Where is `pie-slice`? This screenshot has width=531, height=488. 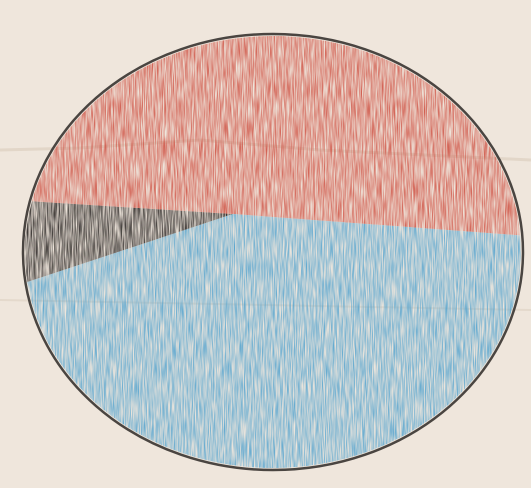
pie-slice is located at coordinates (129, 242).